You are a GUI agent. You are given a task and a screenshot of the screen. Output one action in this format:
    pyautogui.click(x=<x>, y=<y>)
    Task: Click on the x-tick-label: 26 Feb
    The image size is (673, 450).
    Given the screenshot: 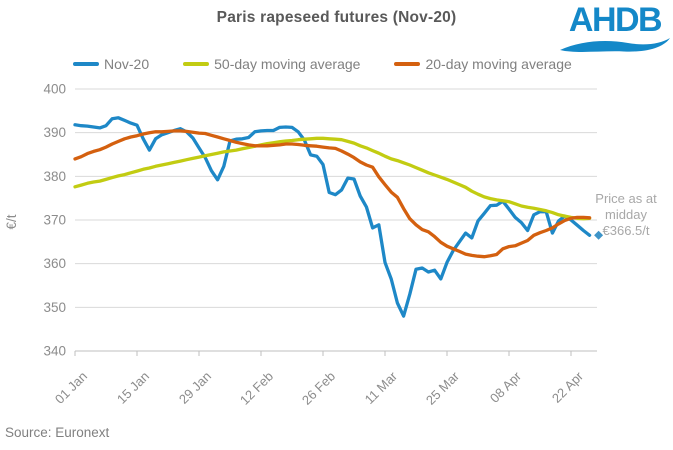 What is the action you would take?
    pyautogui.click(x=318, y=388)
    